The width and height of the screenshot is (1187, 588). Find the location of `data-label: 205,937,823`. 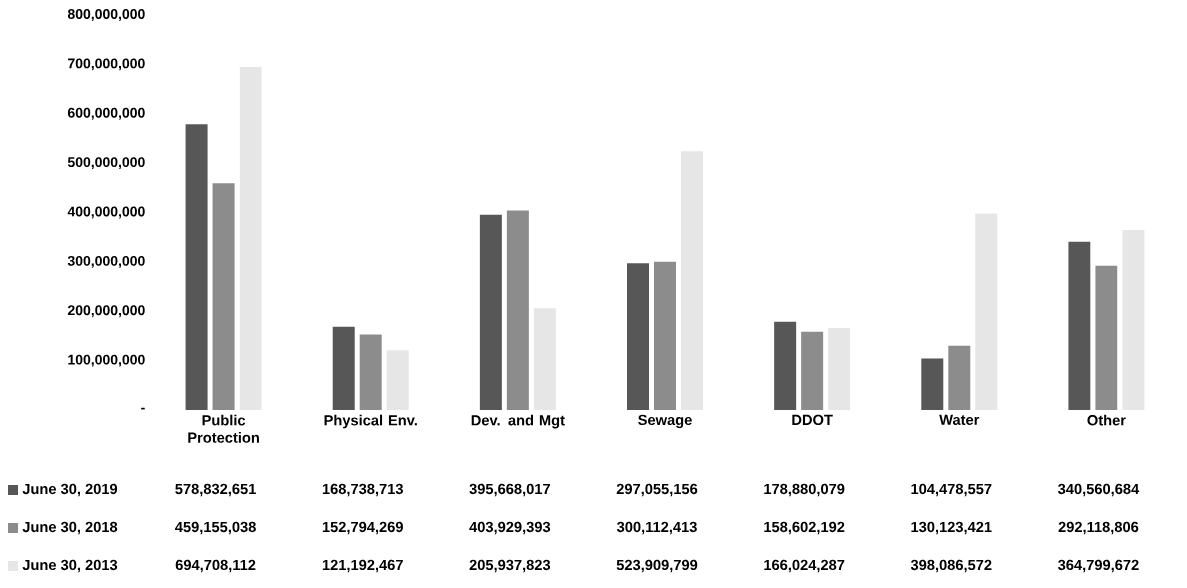

data-label: 205,937,823 is located at coordinates (510, 566).